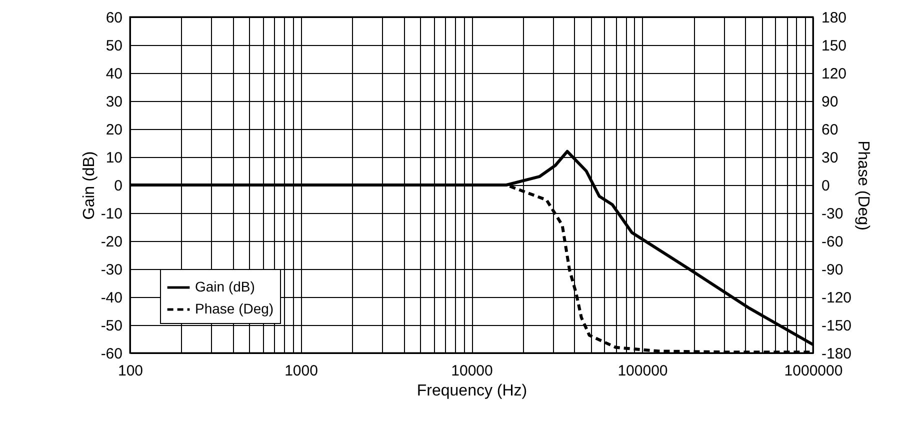  What do you see at coordinates (301, 371) in the screenshot?
I see `x-tick-label: 1000` at bounding box center [301, 371].